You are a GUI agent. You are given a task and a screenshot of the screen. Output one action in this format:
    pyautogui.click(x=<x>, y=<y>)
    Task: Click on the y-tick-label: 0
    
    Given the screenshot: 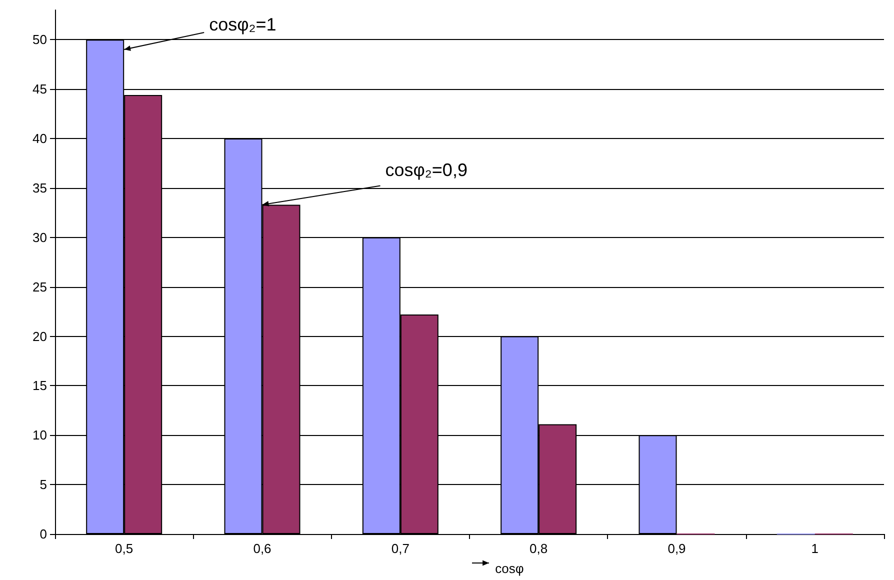 What is the action you would take?
    pyautogui.click(x=43, y=534)
    